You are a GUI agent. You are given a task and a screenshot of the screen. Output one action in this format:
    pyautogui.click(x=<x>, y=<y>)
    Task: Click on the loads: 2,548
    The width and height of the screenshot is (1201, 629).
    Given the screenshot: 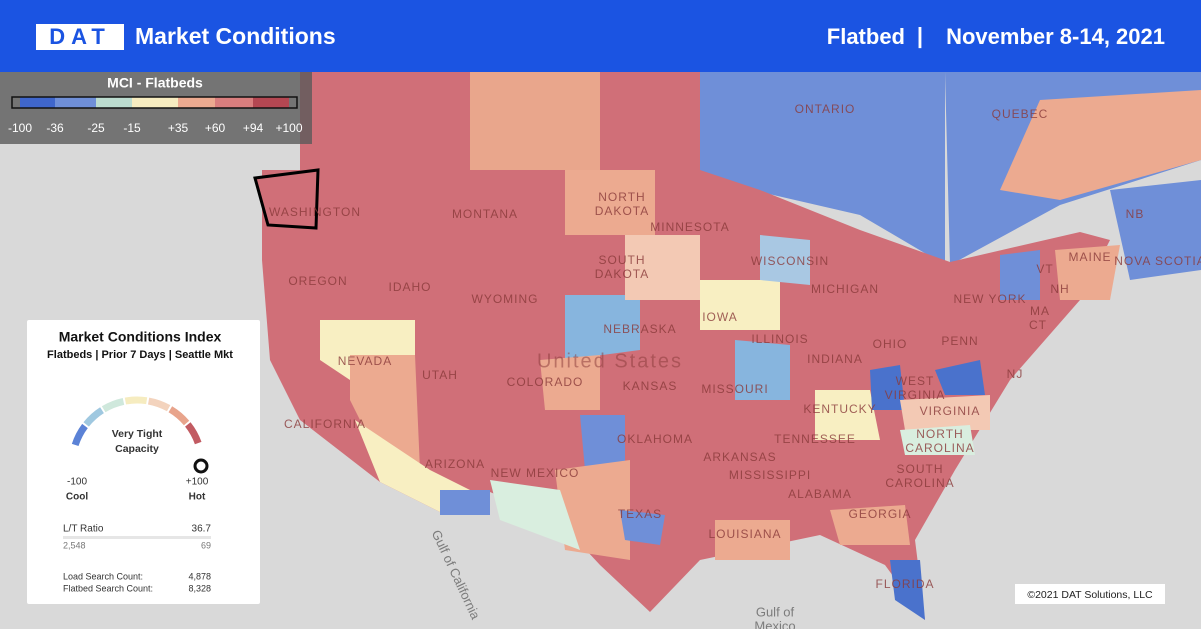 What is the action you would take?
    pyautogui.click(x=74, y=545)
    